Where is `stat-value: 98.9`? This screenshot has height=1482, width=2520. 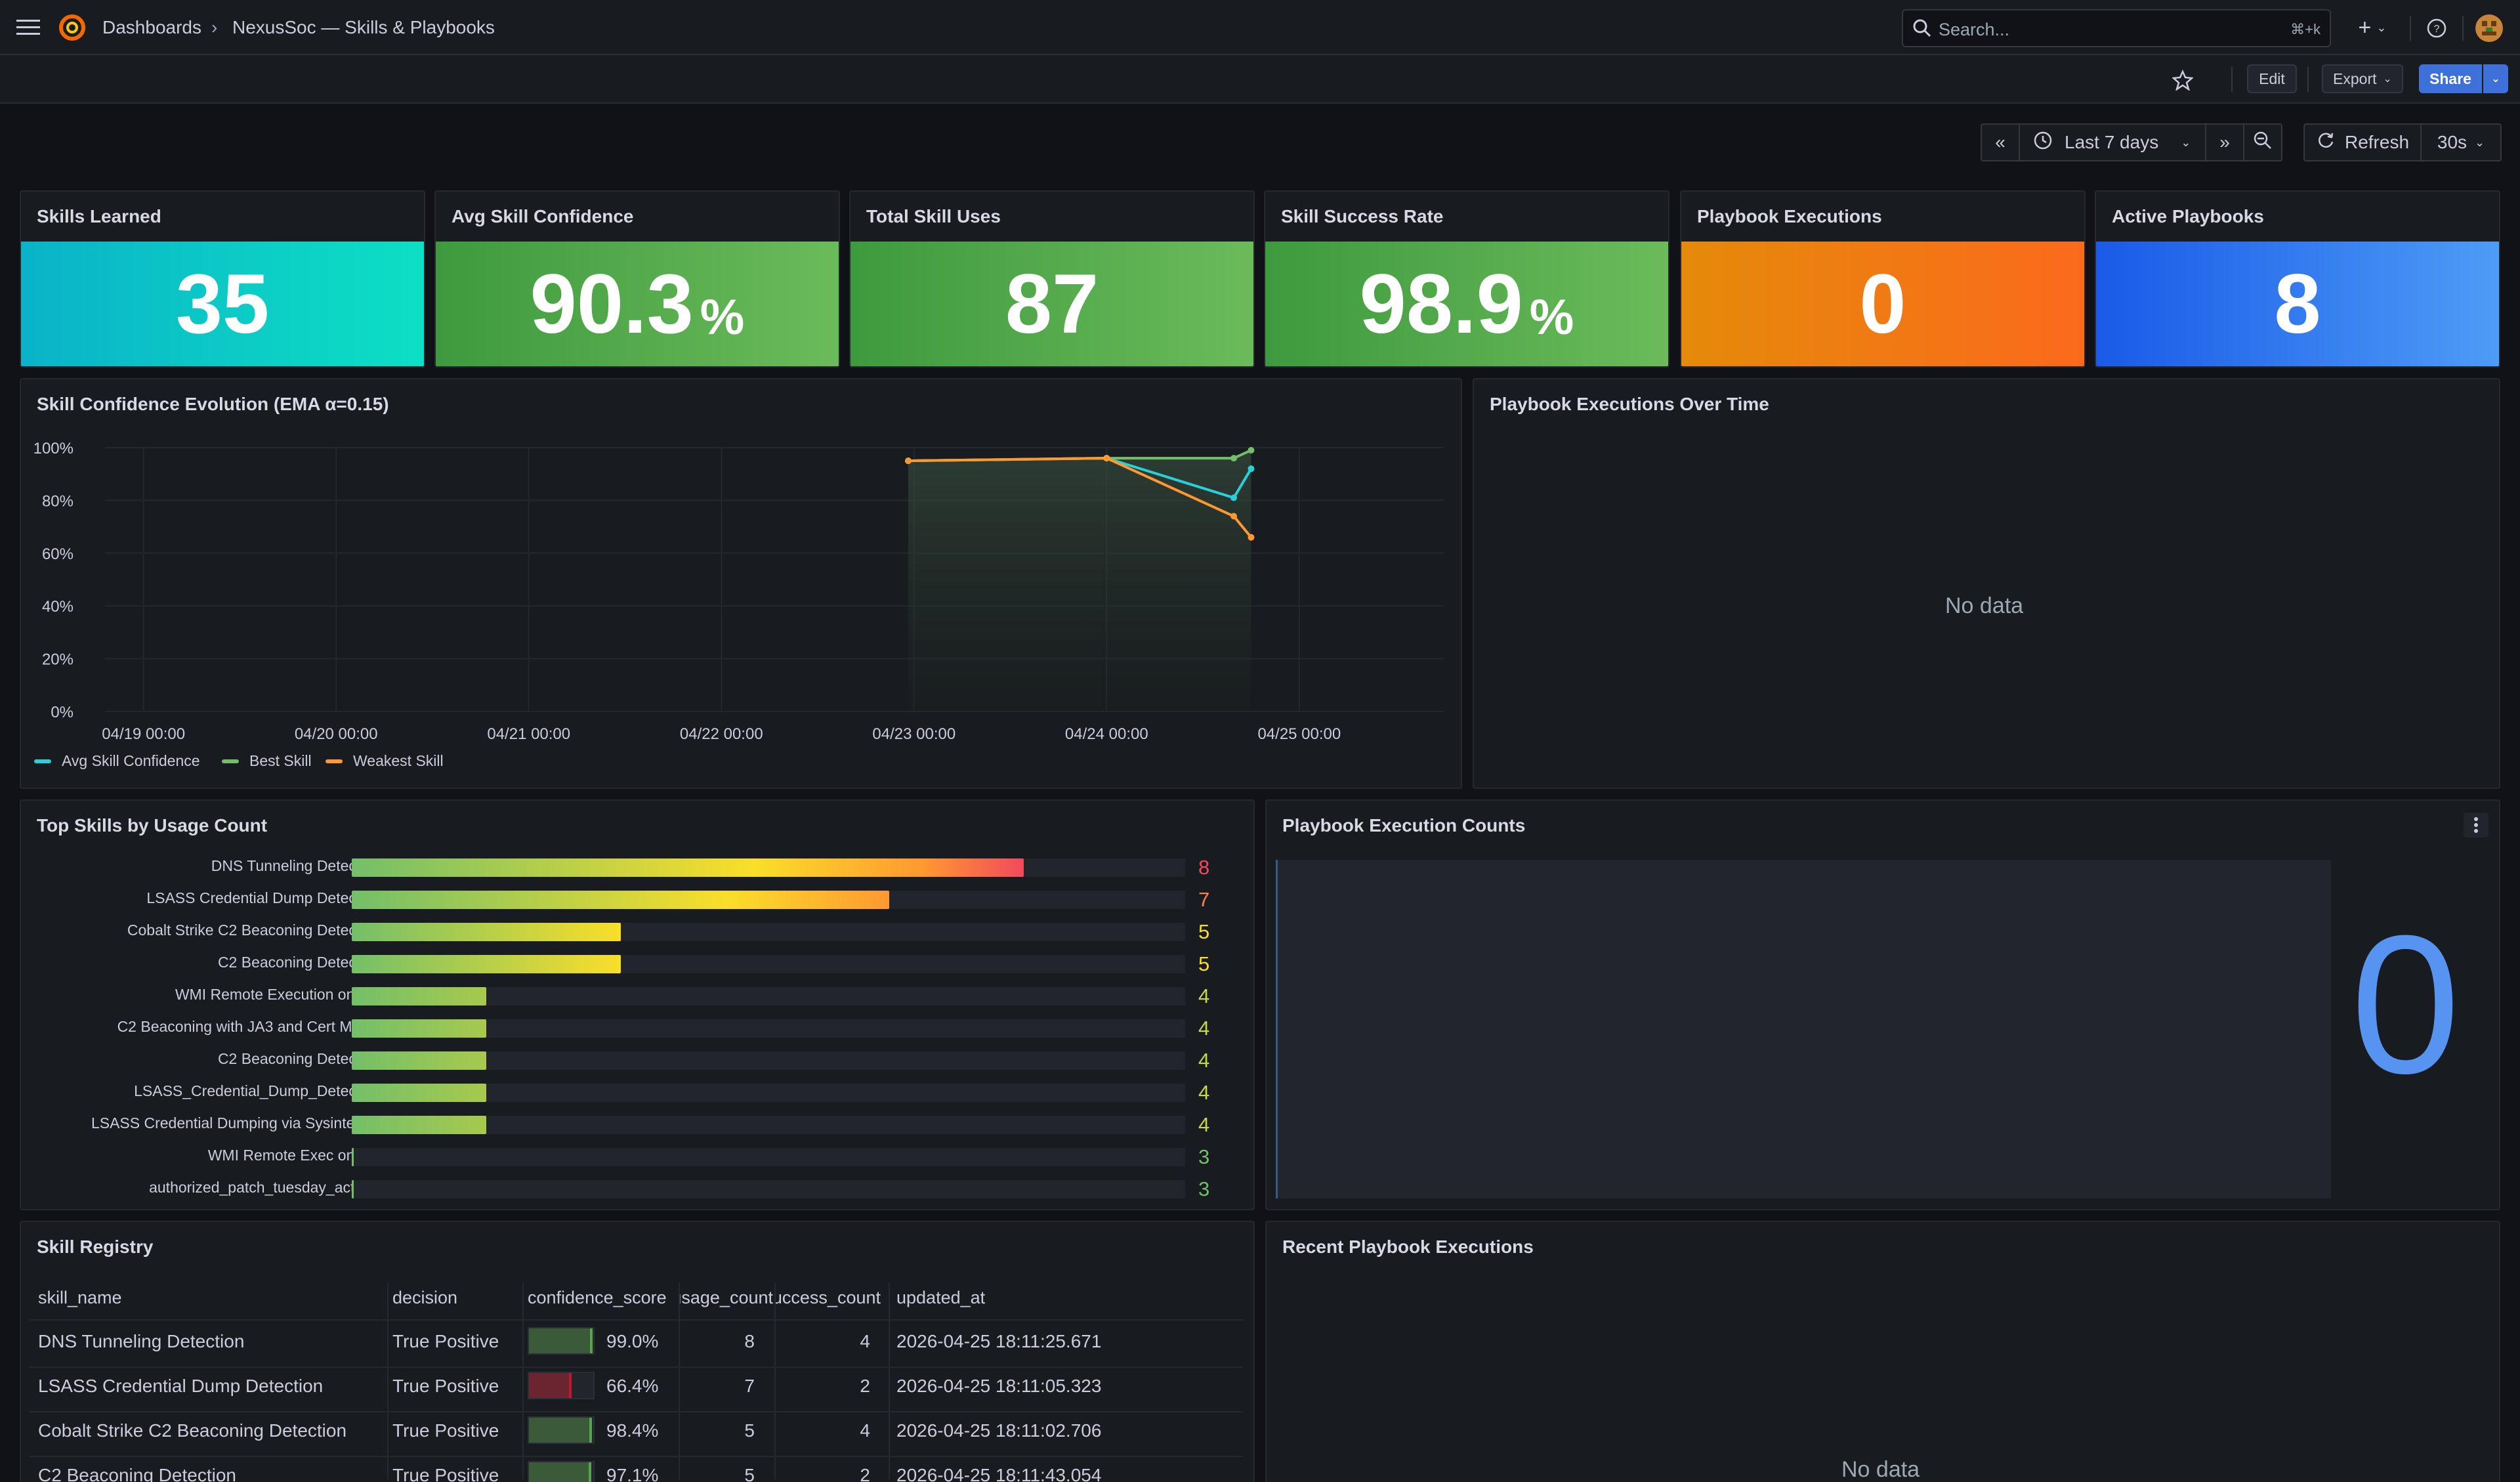
stat-value: 98.9 is located at coordinates (1441, 304).